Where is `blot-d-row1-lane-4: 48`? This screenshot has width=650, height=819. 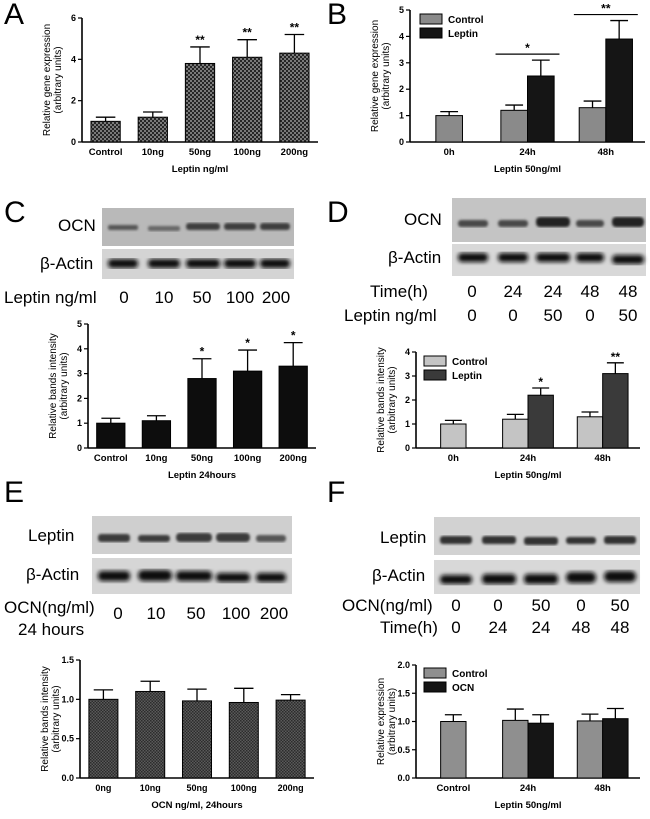
blot-d-row1-lane-4: 48 is located at coordinates (590, 291).